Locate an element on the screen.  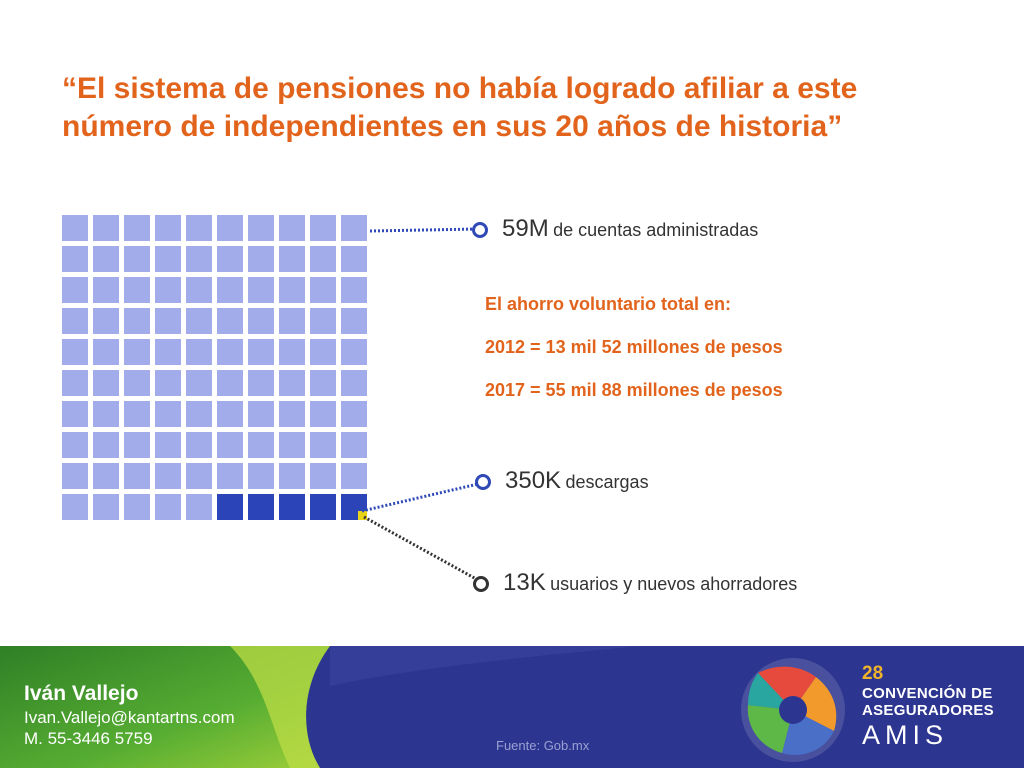
savings-2017: 2017 = 55 mil 88 millones de pesos is located at coordinates (634, 390).